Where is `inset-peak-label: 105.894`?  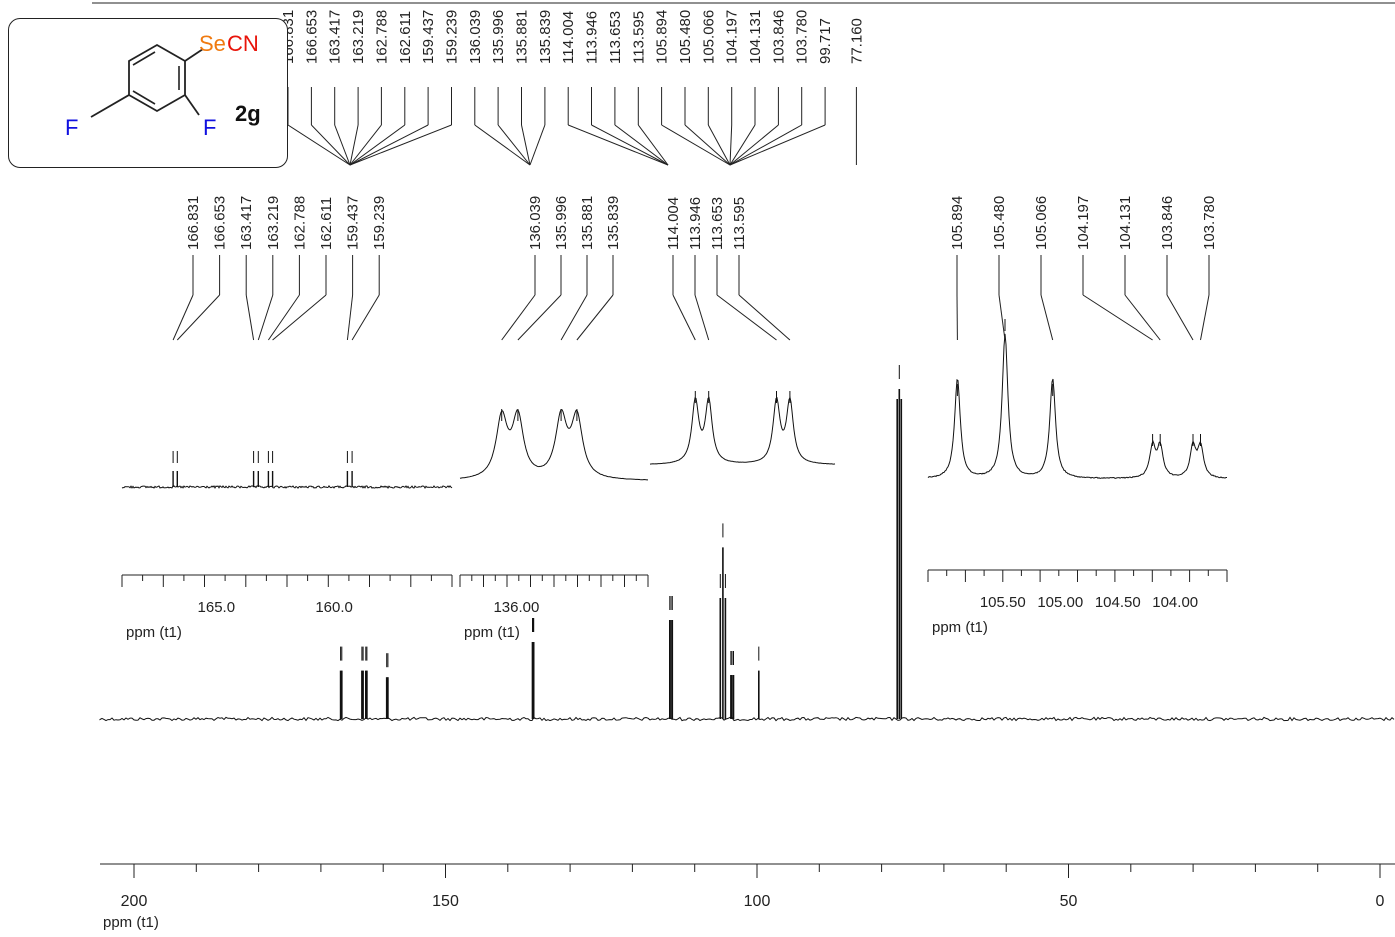 inset-peak-label: 105.894 is located at coordinates (957, 223).